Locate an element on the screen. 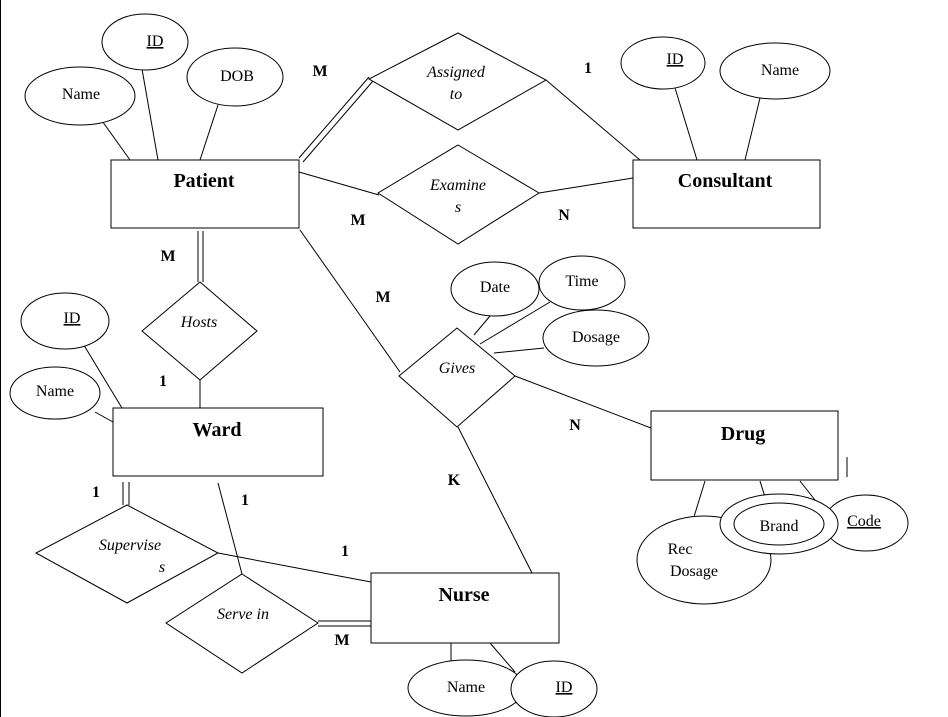 The image size is (948, 717). attribute-nurse-id: ID is located at coordinates (554, 688).